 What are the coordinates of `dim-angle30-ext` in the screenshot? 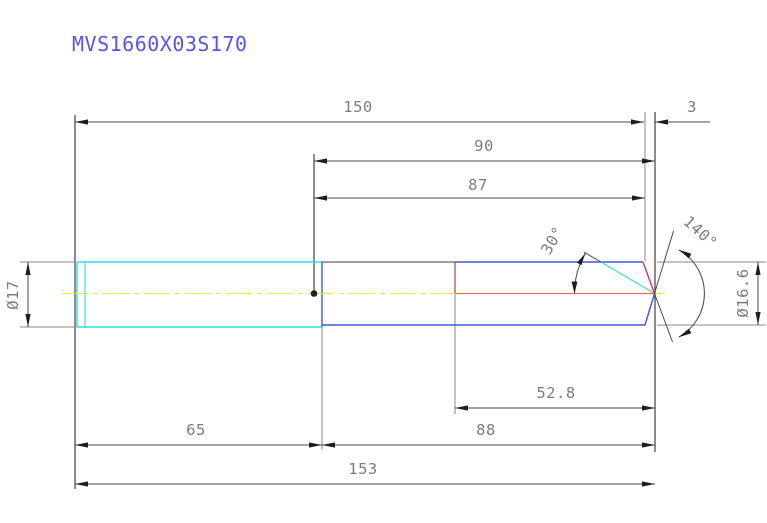 It's located at (592, 257).